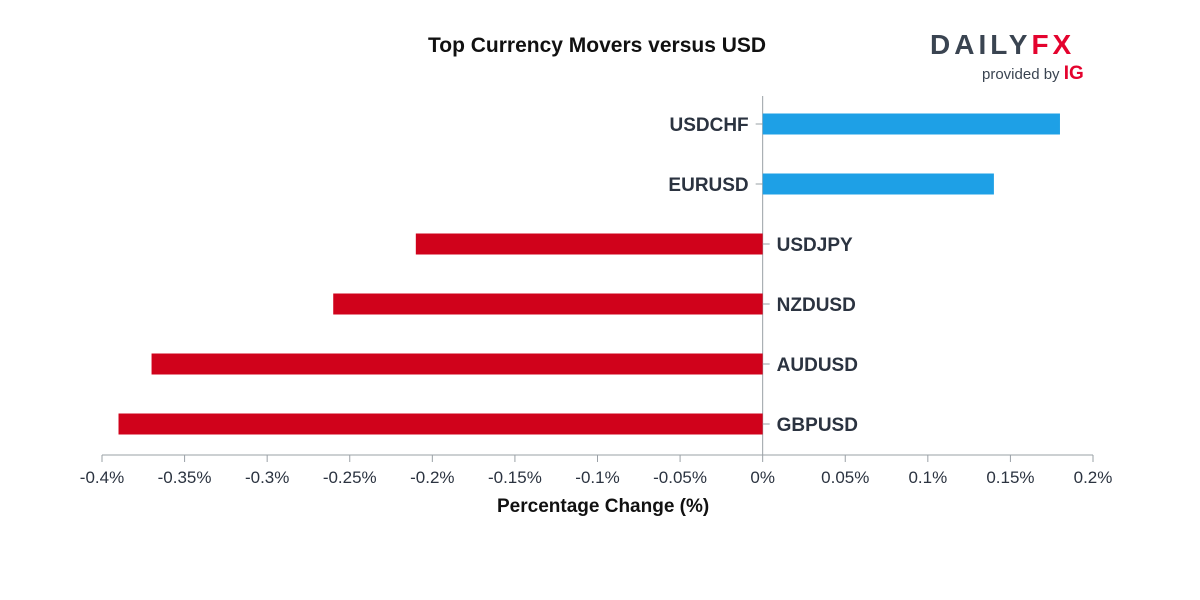  I want to click on bar-nzdusd, so click(548, 304).